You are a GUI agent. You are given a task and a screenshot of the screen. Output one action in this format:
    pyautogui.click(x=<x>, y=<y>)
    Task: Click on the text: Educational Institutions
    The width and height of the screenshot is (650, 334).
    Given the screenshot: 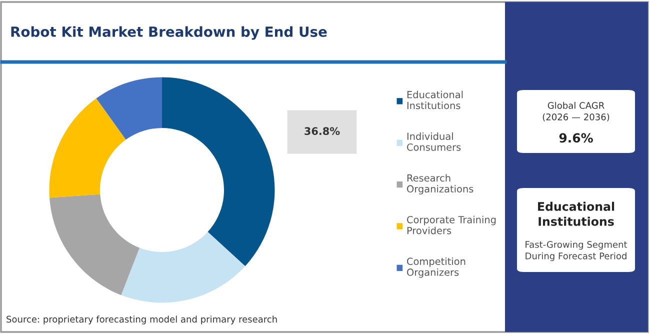 What is the action you would take?
    pyautogui.click(x=576, y=214)
    